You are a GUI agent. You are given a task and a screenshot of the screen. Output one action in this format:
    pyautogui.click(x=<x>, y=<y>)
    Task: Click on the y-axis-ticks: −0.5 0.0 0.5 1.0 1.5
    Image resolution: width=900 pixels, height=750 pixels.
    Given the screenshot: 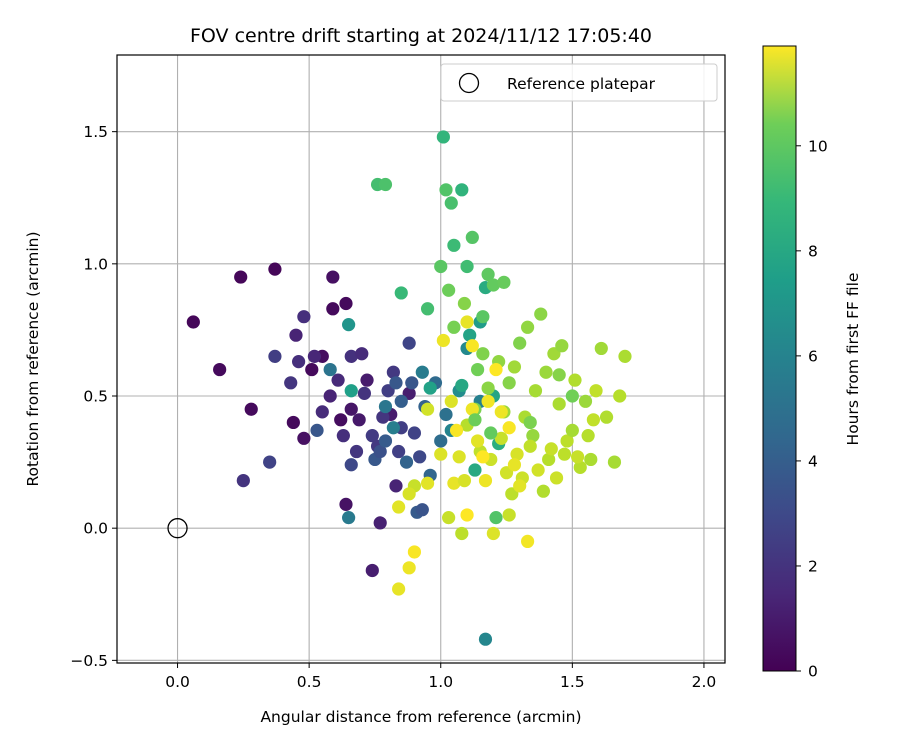 What is the action you would take?
    pyautogui.click(x=93, y=396)
    